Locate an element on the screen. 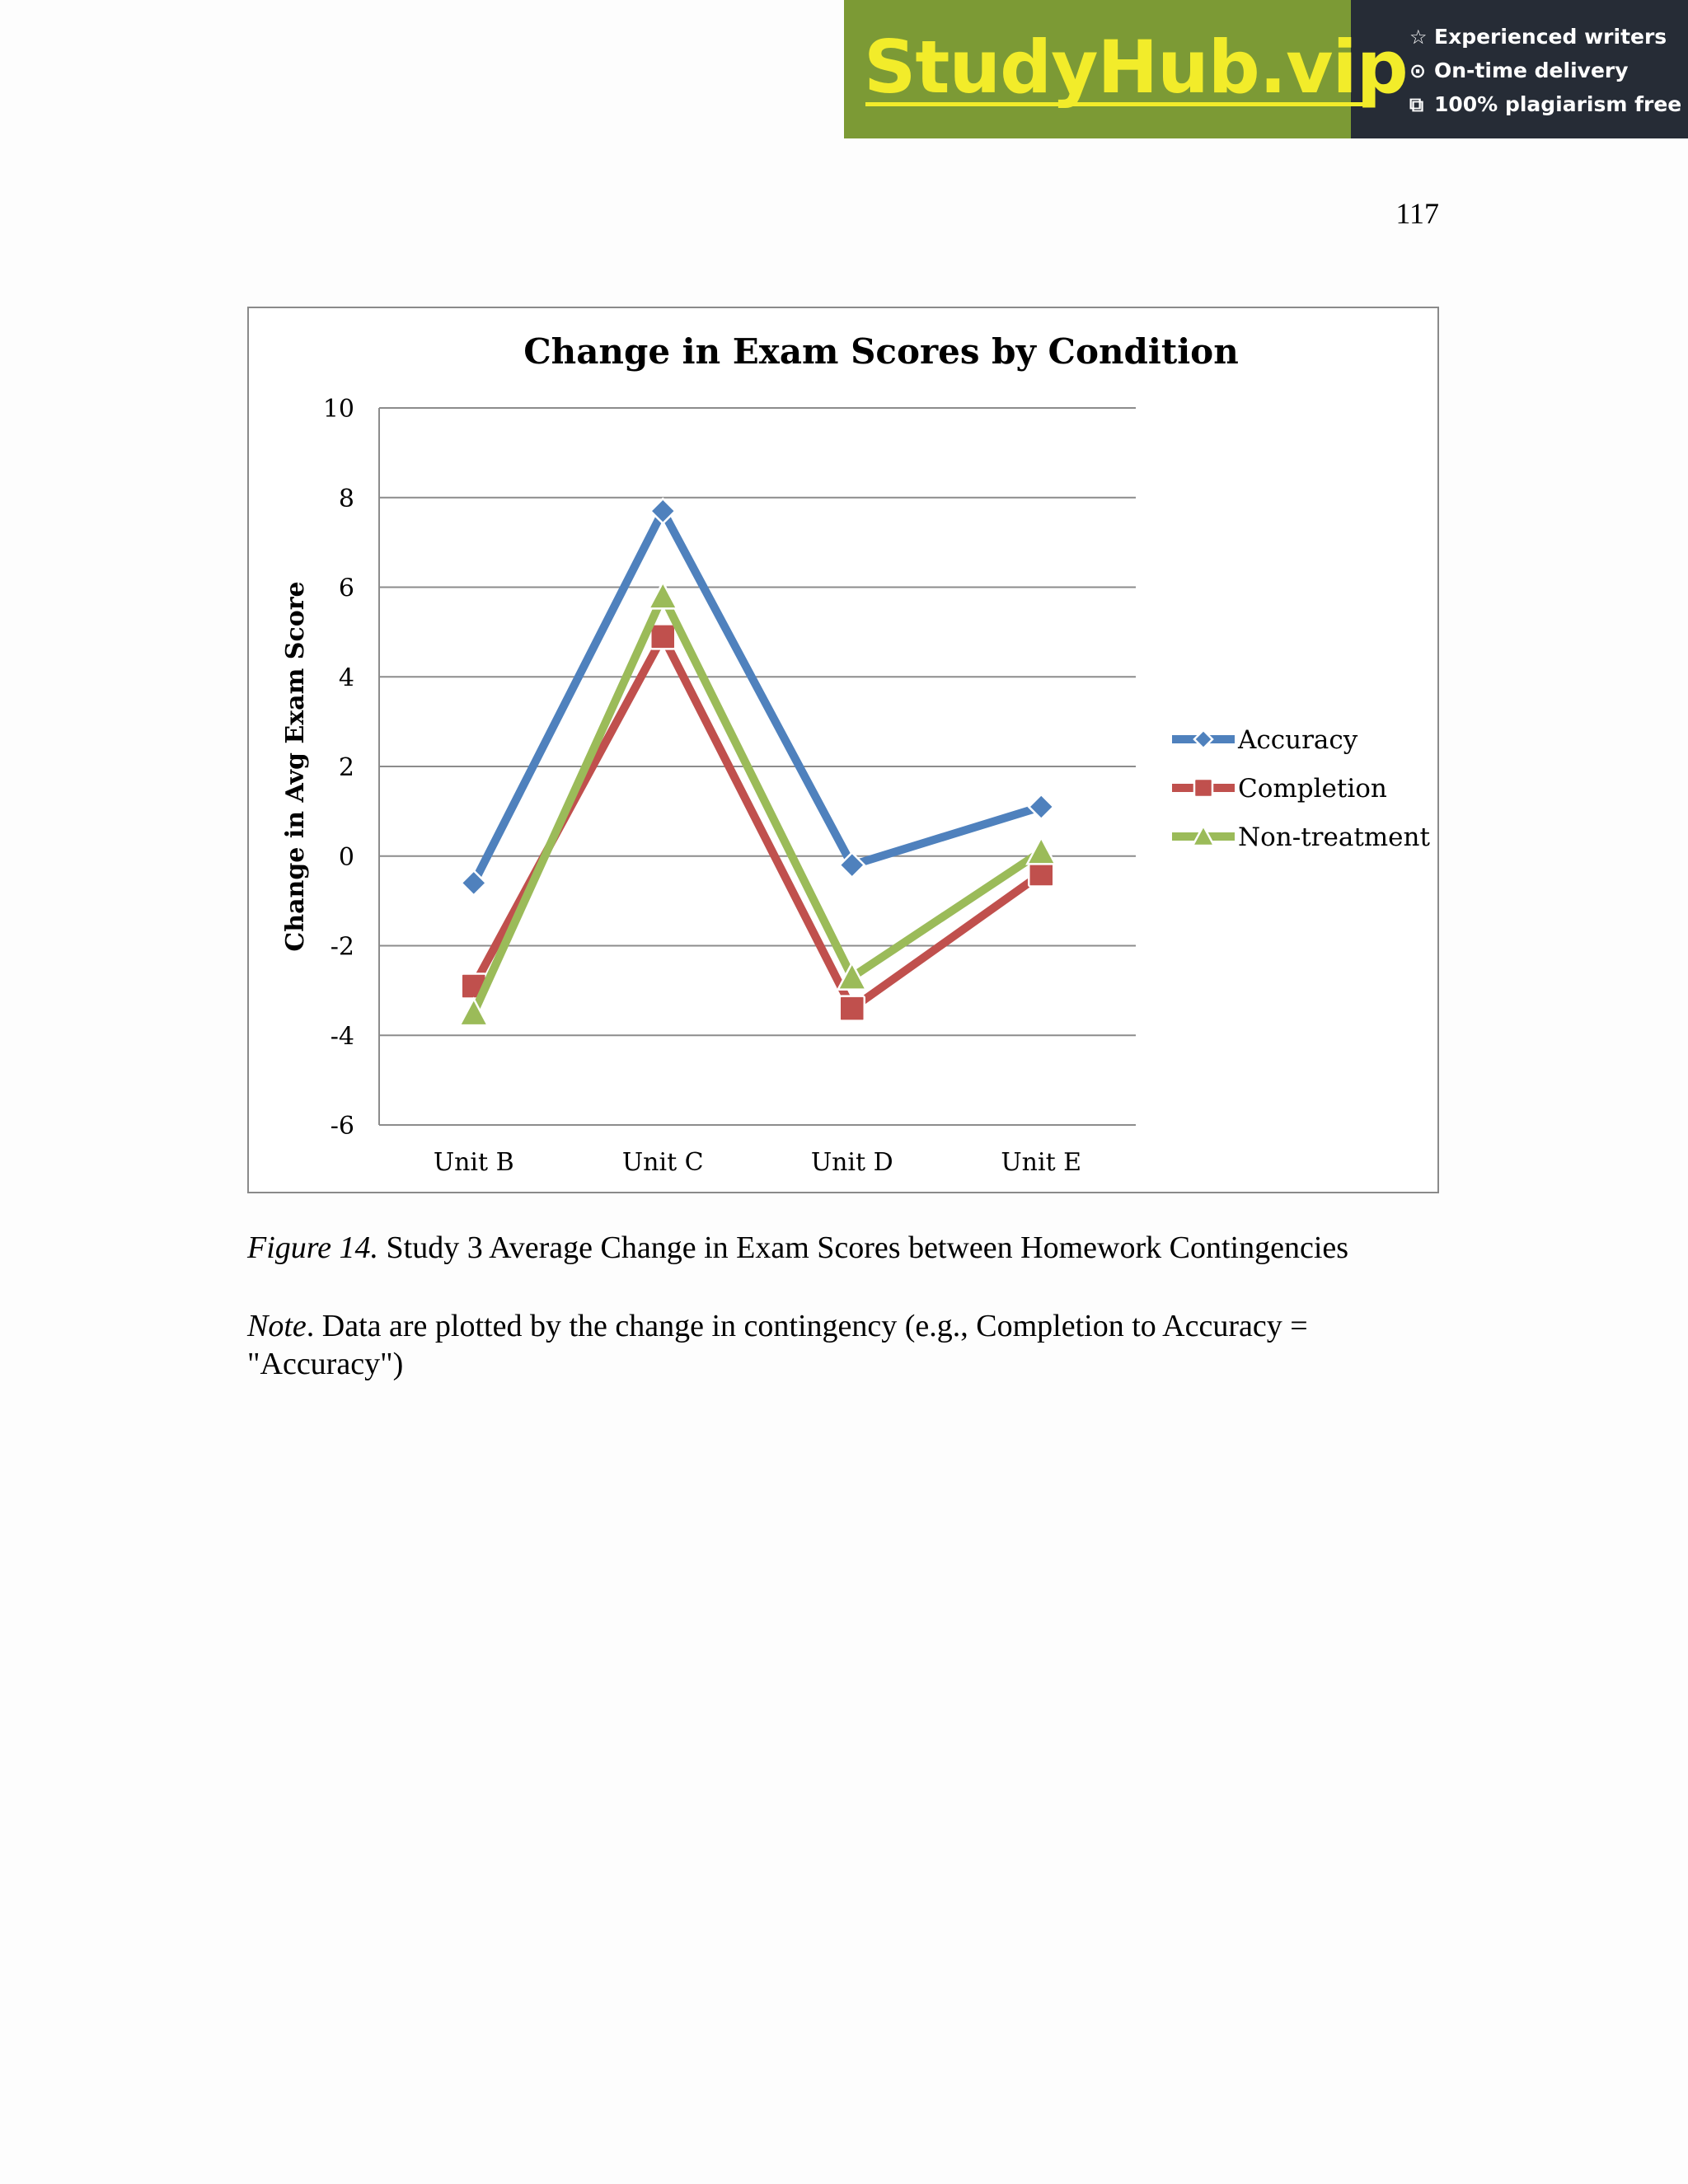 This screenshot has width=1688, height=2184. copy-icon: ⧉ is located at coordinates (1416, 104).